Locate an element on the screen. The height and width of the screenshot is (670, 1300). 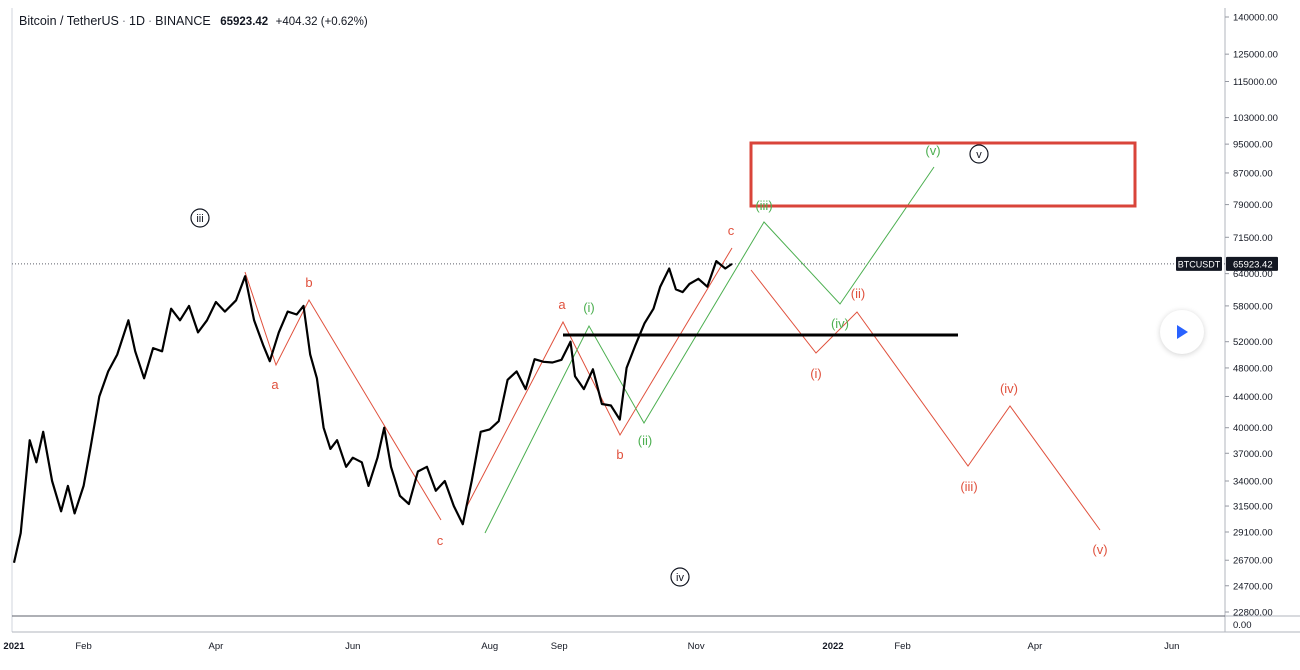
price-tick-label: 48000.00 is located at coordinates (1253, 368).